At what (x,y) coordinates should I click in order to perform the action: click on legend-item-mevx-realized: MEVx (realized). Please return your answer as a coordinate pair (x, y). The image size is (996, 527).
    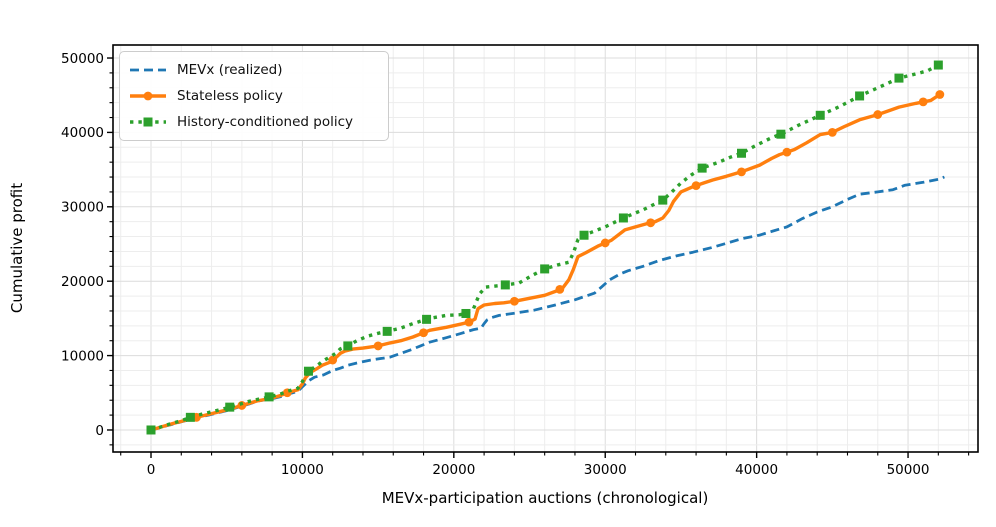
    Looking at the image, I should click on (253, 70).